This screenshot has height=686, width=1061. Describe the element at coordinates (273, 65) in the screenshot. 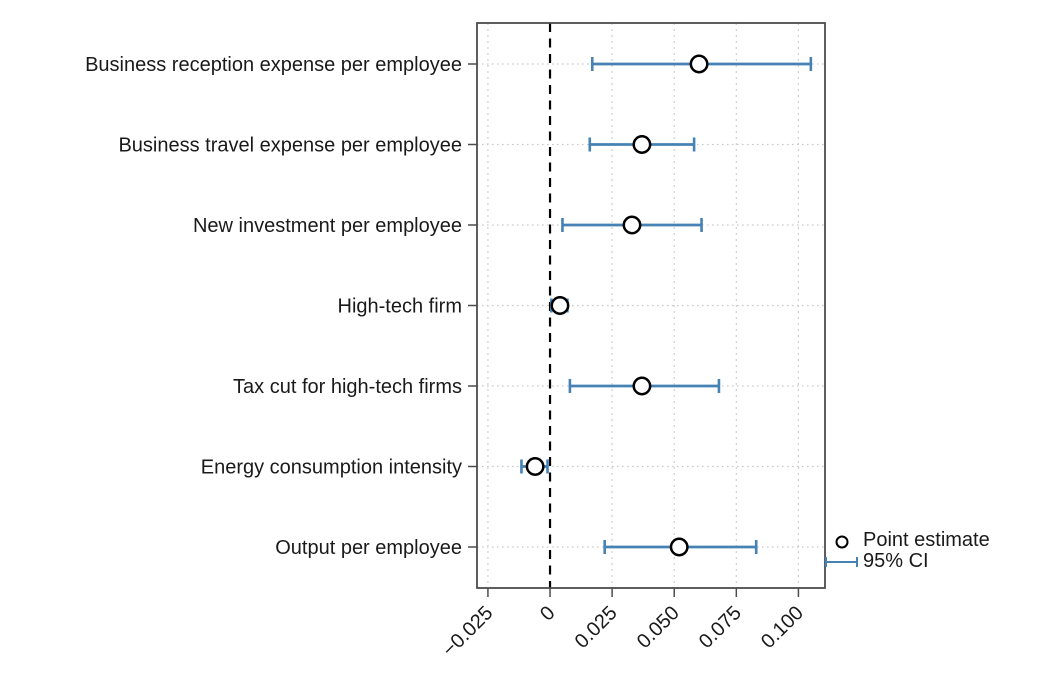

I see `y-axis-label: Business reception expense per employee` at that location.